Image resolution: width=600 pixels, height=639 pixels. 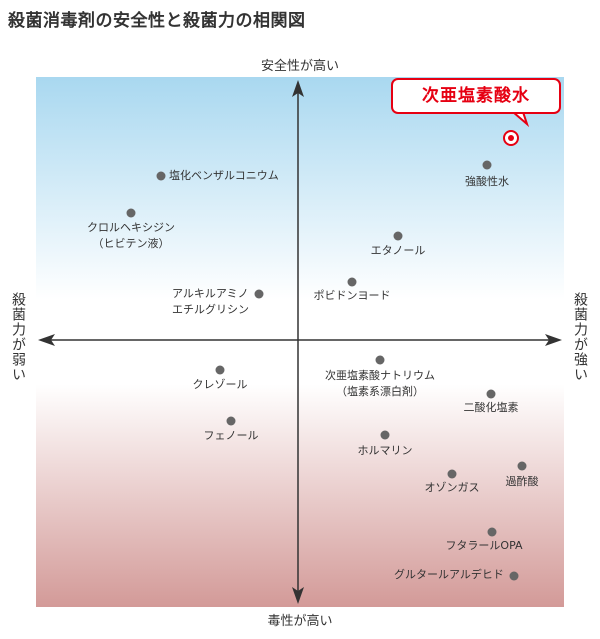 I want to click on arrow-down-icon, so click(x=298, y=595).